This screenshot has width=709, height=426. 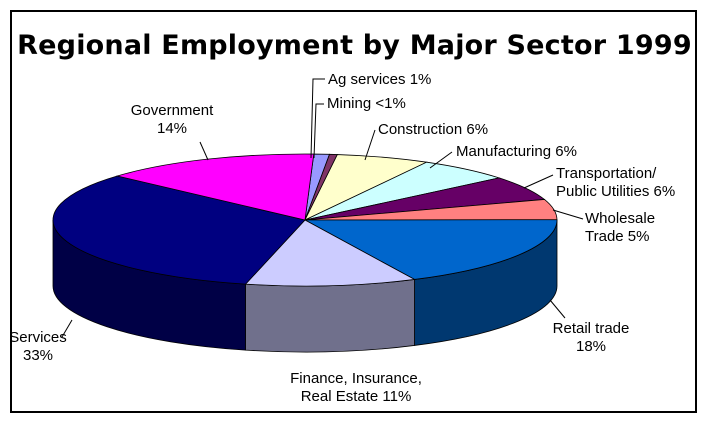 I want to click on leader-line-services, so click(x=67, y=328).